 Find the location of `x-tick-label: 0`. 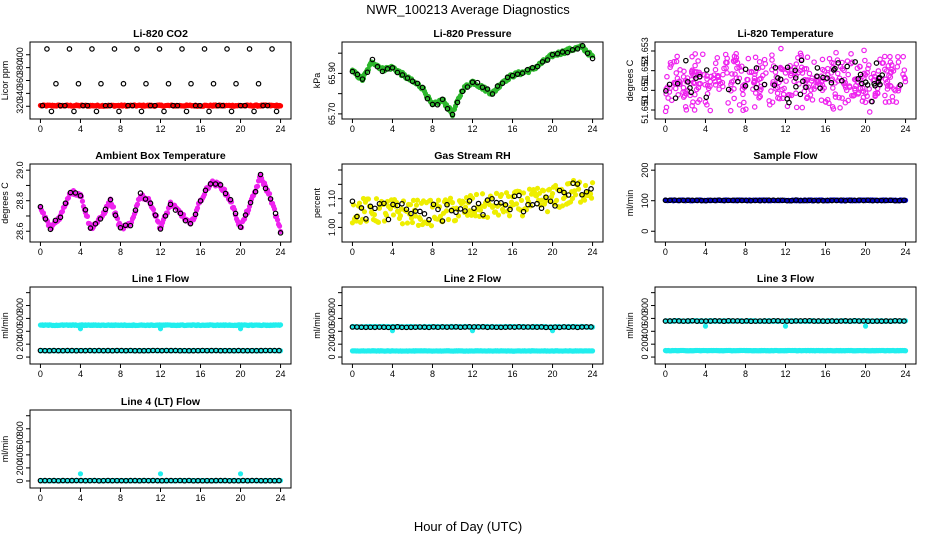

x-tick-label: 0 is located at coordinates (40, 374).